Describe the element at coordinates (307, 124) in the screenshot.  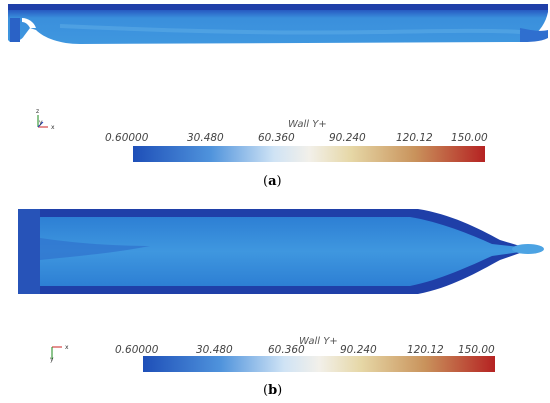
I see `colorbar-title-a: Wall Y+` at that location.